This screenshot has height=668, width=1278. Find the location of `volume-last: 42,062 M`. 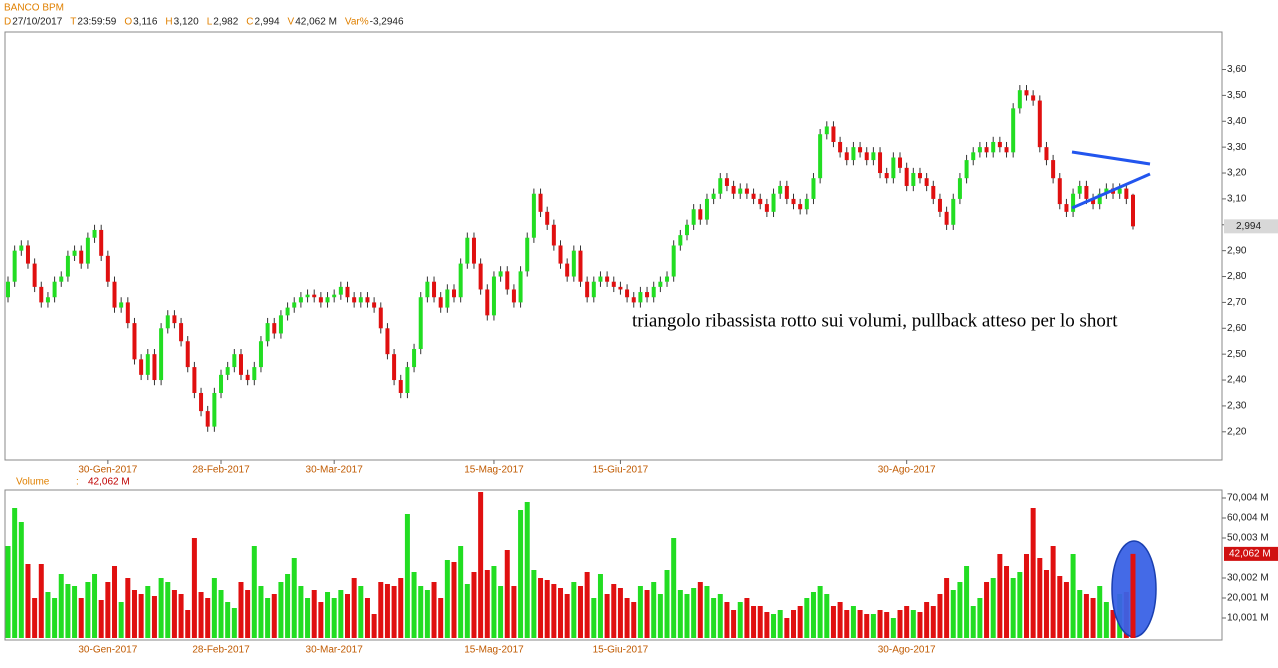

volume-last: 42,062 M is located at coordinates (109, 482).